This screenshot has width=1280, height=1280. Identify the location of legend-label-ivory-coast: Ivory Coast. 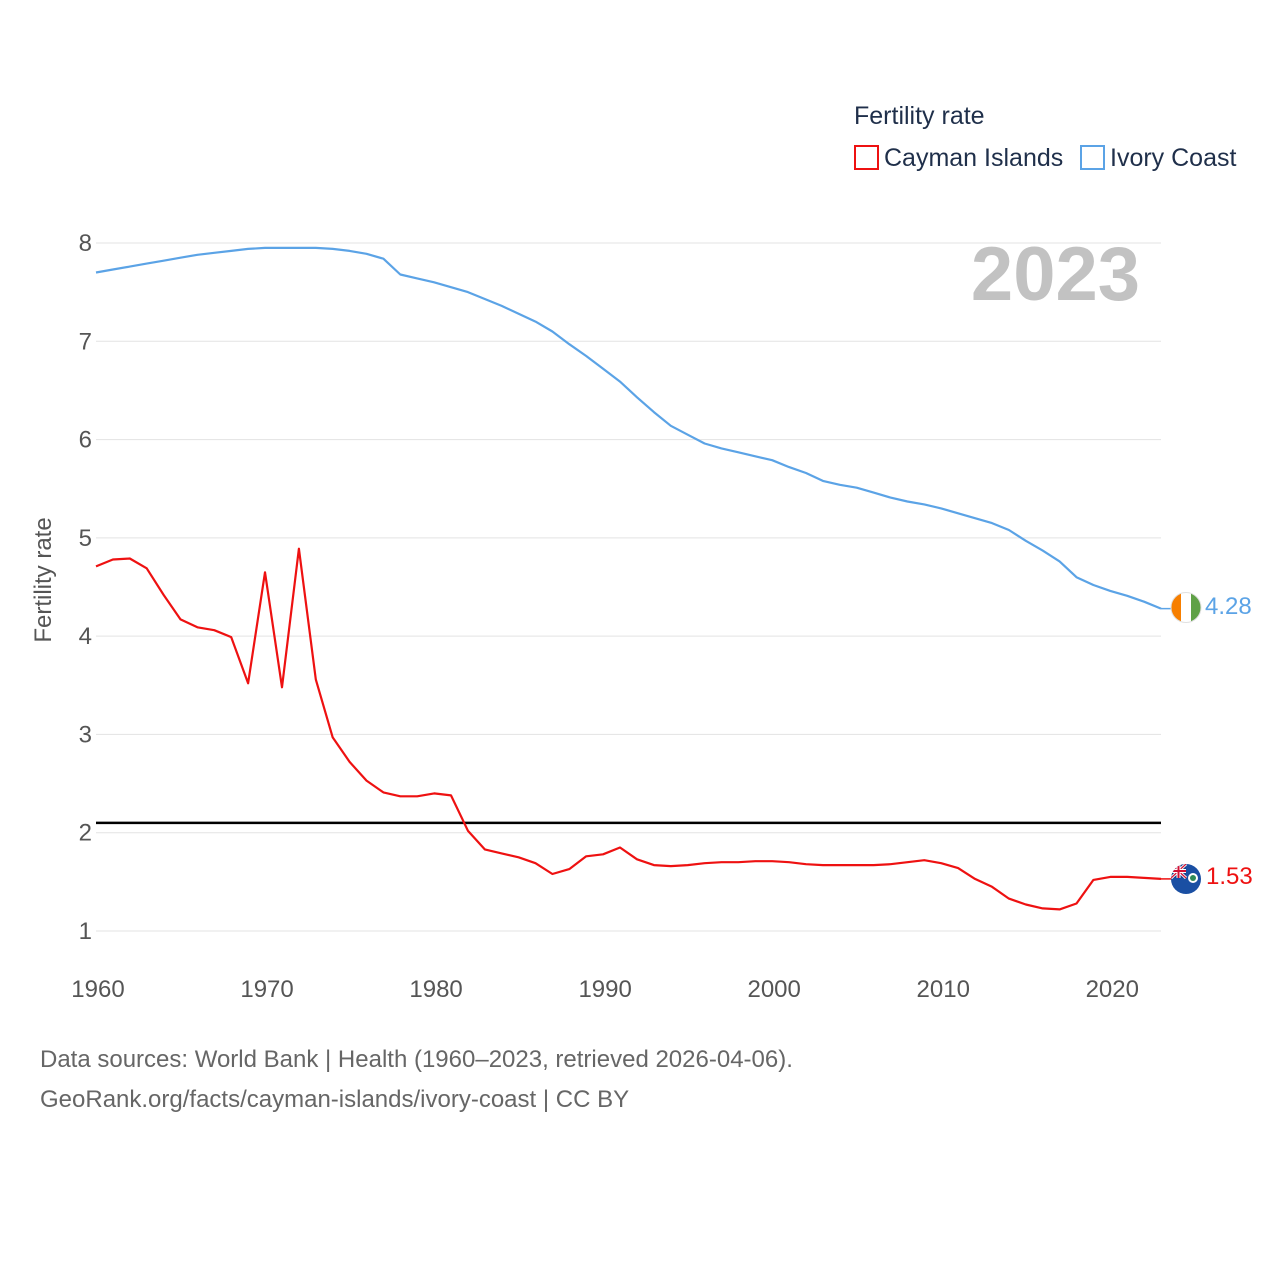
(1173, 158).